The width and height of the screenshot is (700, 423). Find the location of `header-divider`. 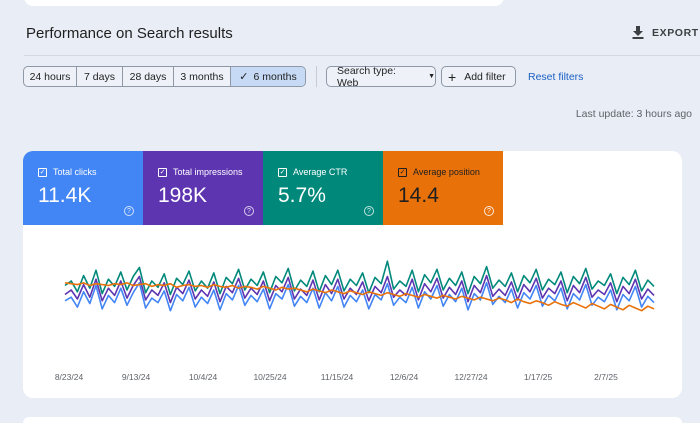

header-divider is located at coordinates (362, 55).